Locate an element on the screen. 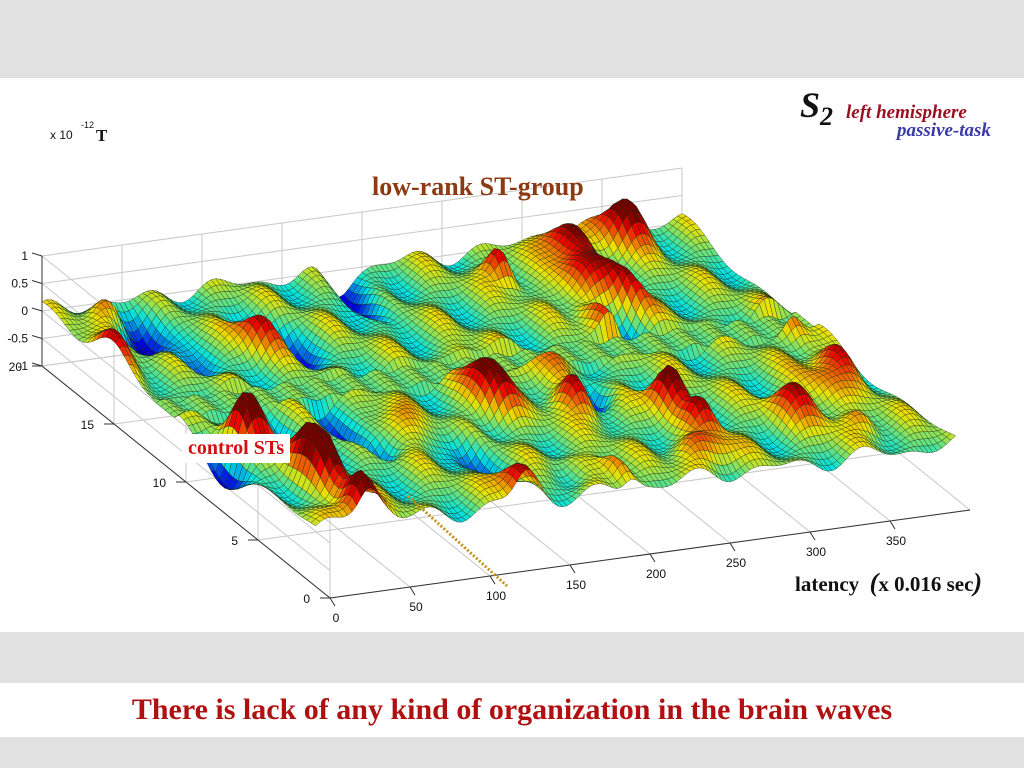 This screenshot has height=768, width=1024. leftwall-gridline-h is located at coordinates (186, 427).